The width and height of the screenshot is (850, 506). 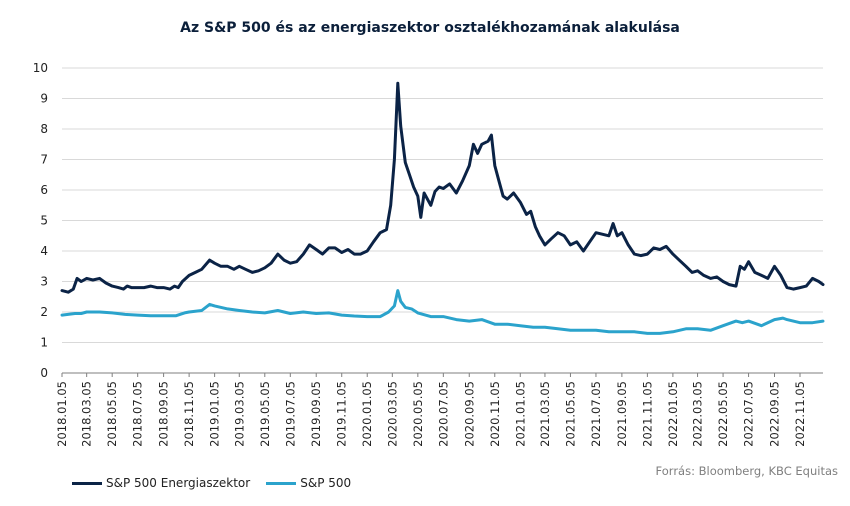 I want to click on series-line-sp500, so click(x=442, y=312).